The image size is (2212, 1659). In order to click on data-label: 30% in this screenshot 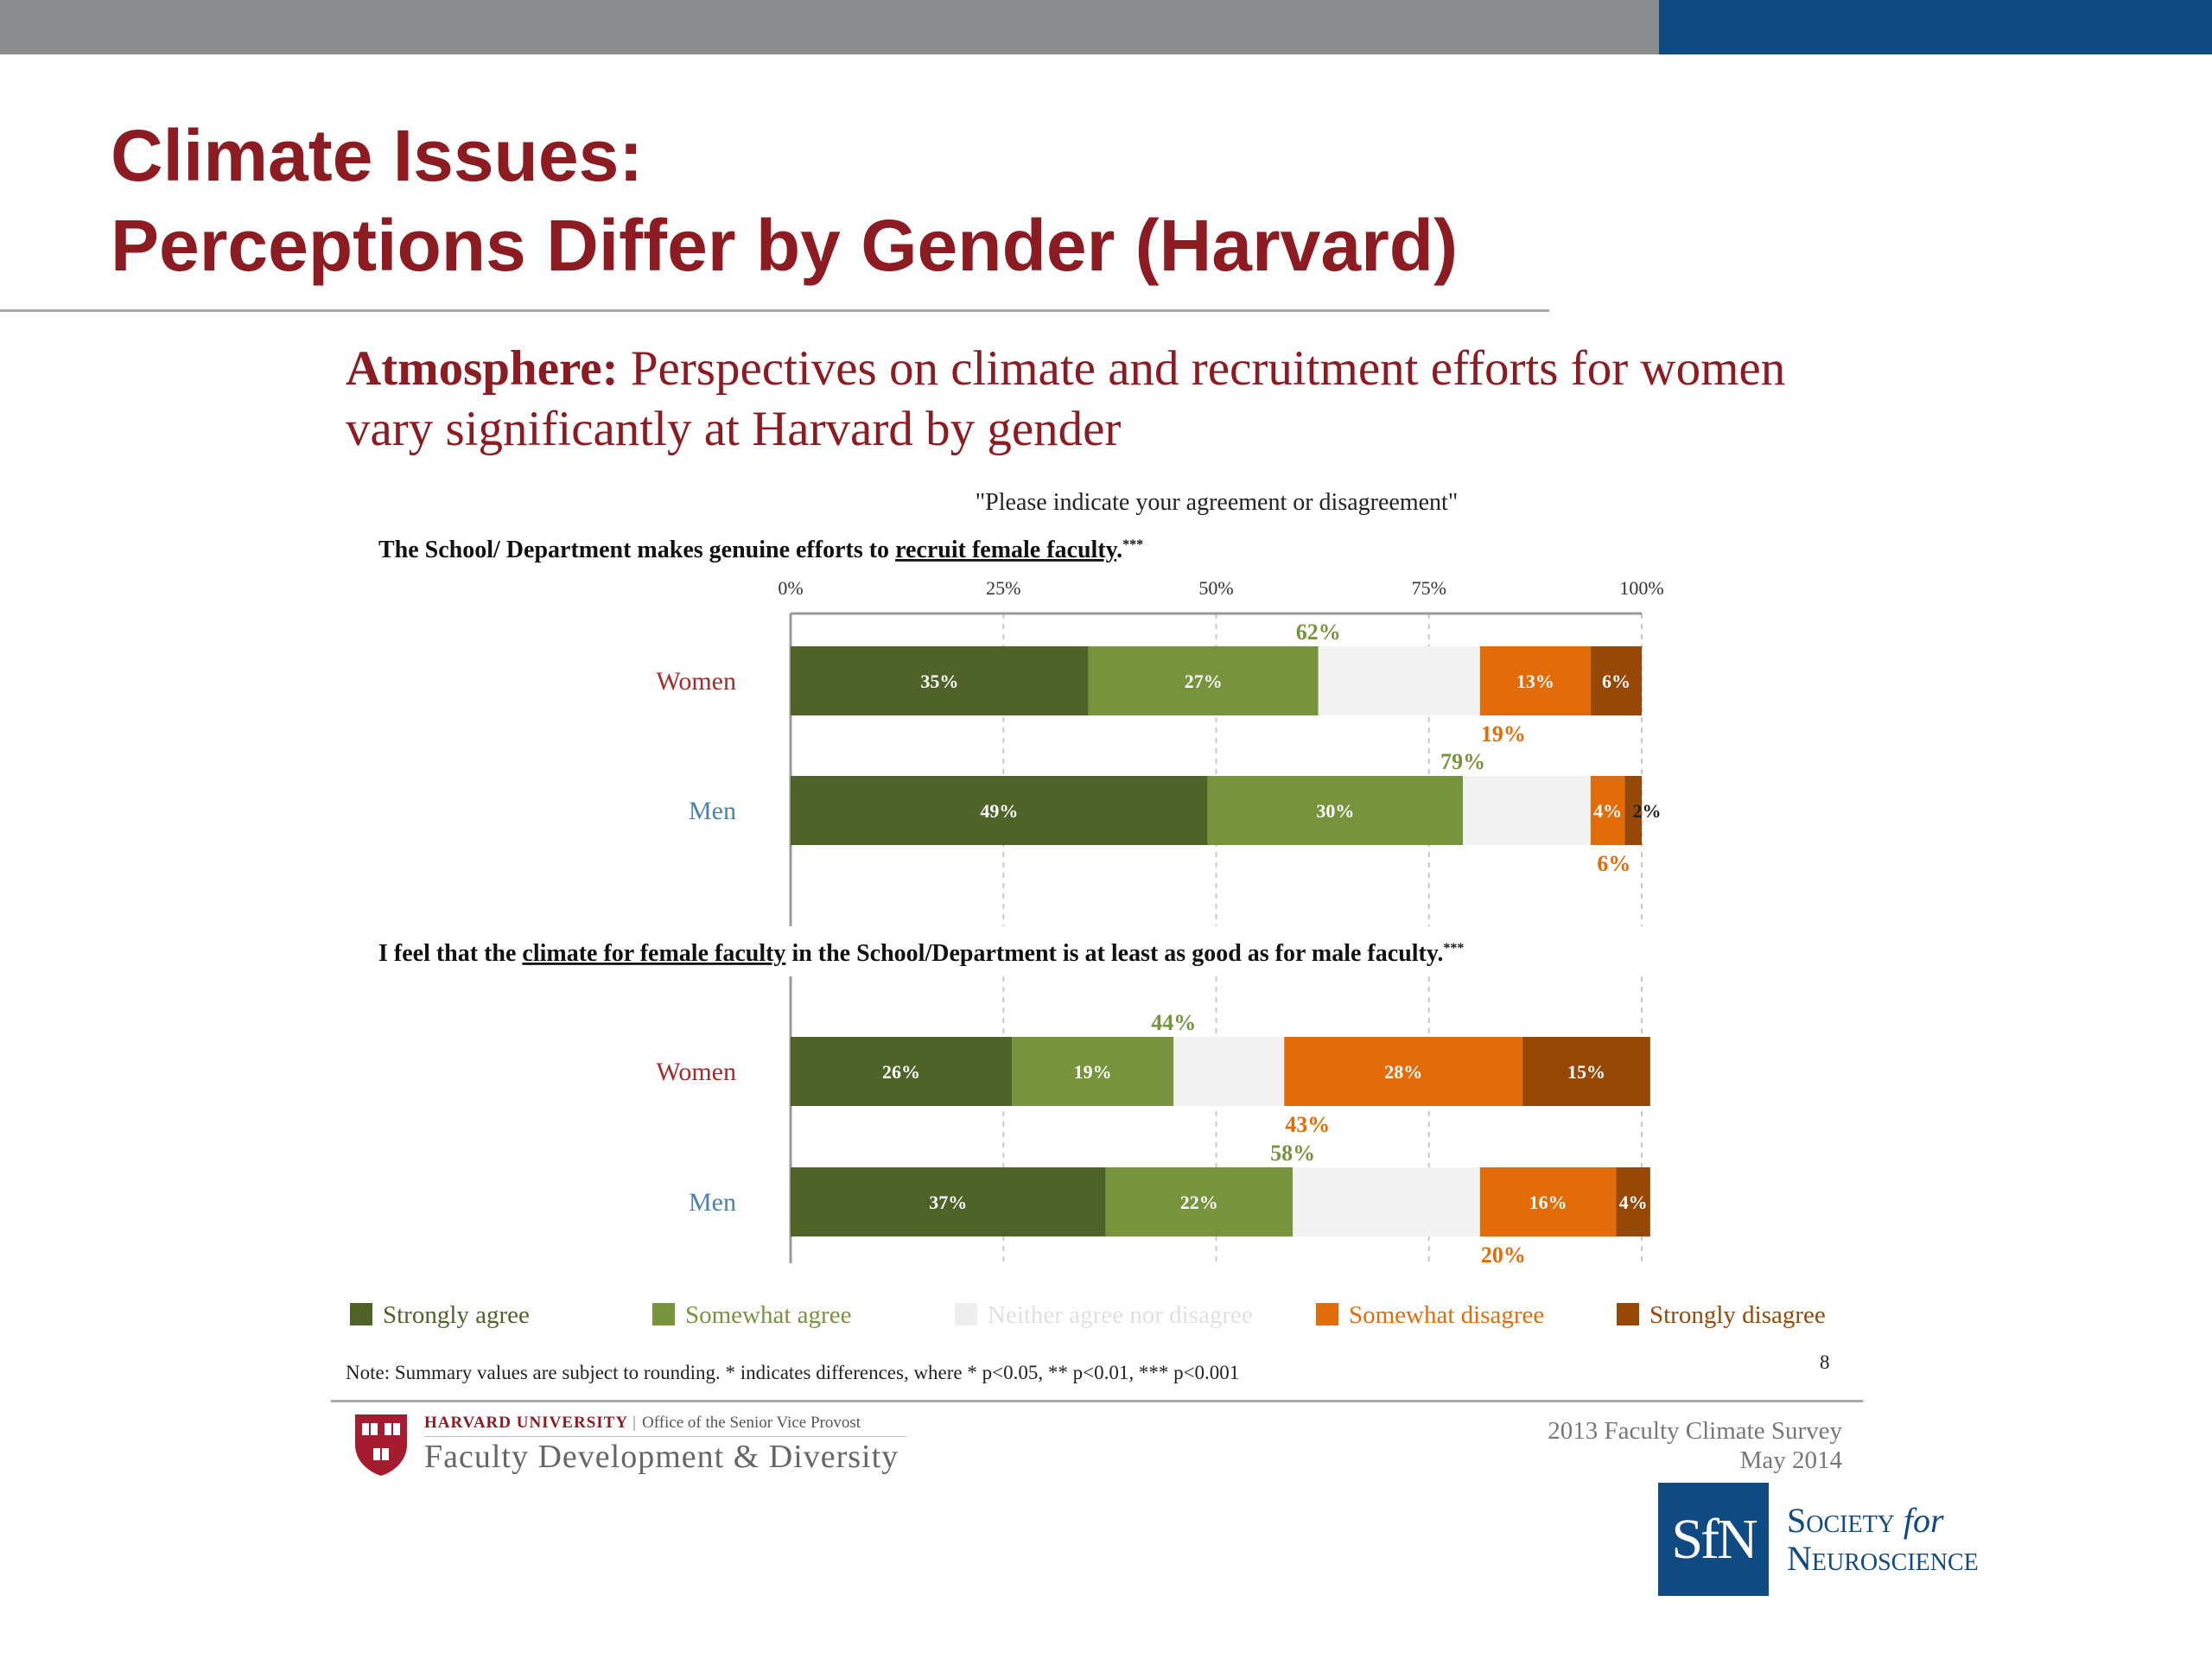, I will do `click(1335, 811)`.